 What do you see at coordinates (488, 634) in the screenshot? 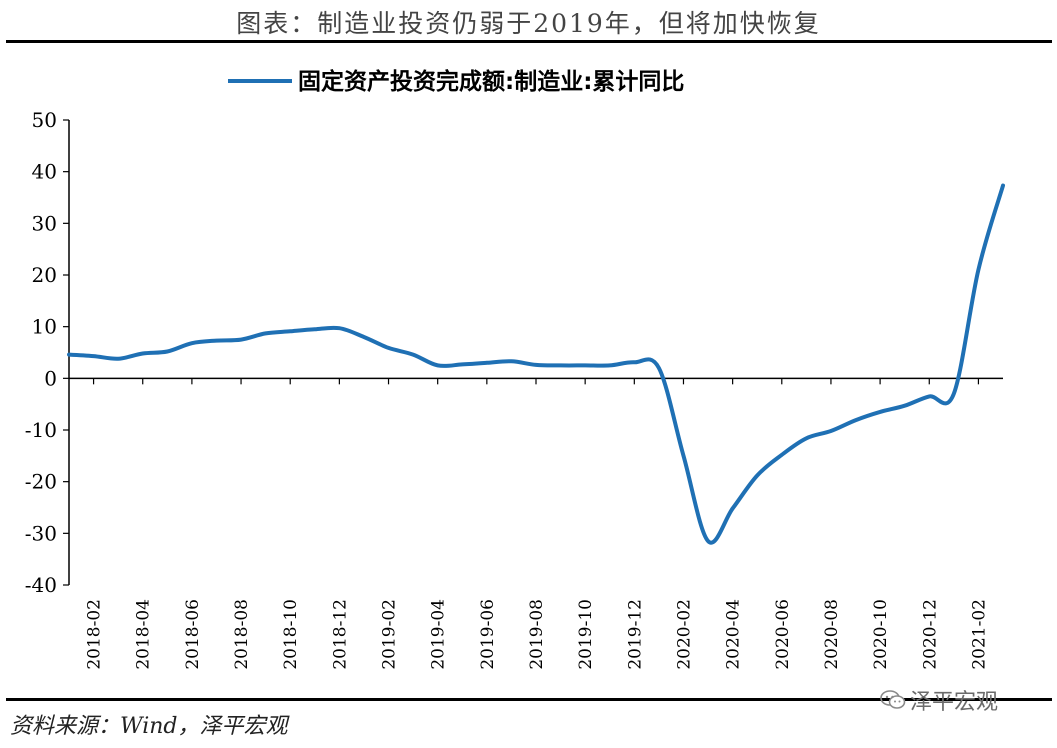
I see `x-tick-label: 2019-06` at bounding box center [488, 634].